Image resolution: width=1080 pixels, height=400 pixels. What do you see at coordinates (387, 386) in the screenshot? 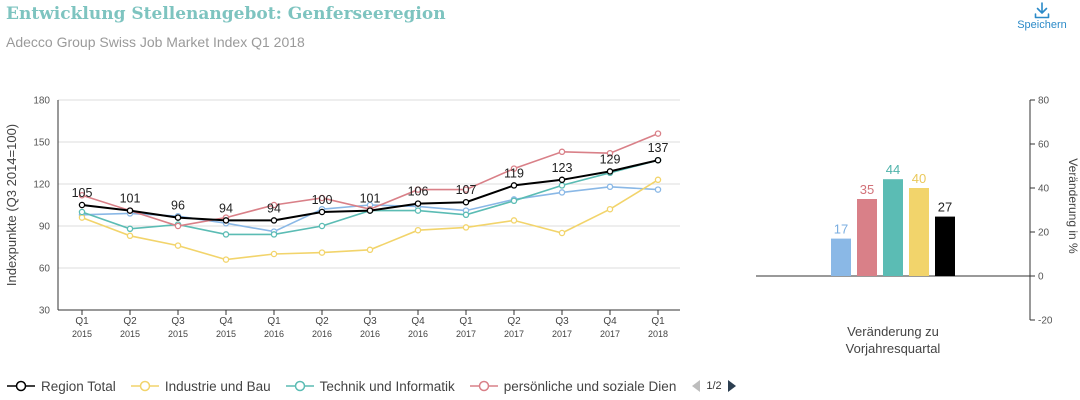
I see `legend-label: Technik und Informatik` at bounding box center [387, 386].